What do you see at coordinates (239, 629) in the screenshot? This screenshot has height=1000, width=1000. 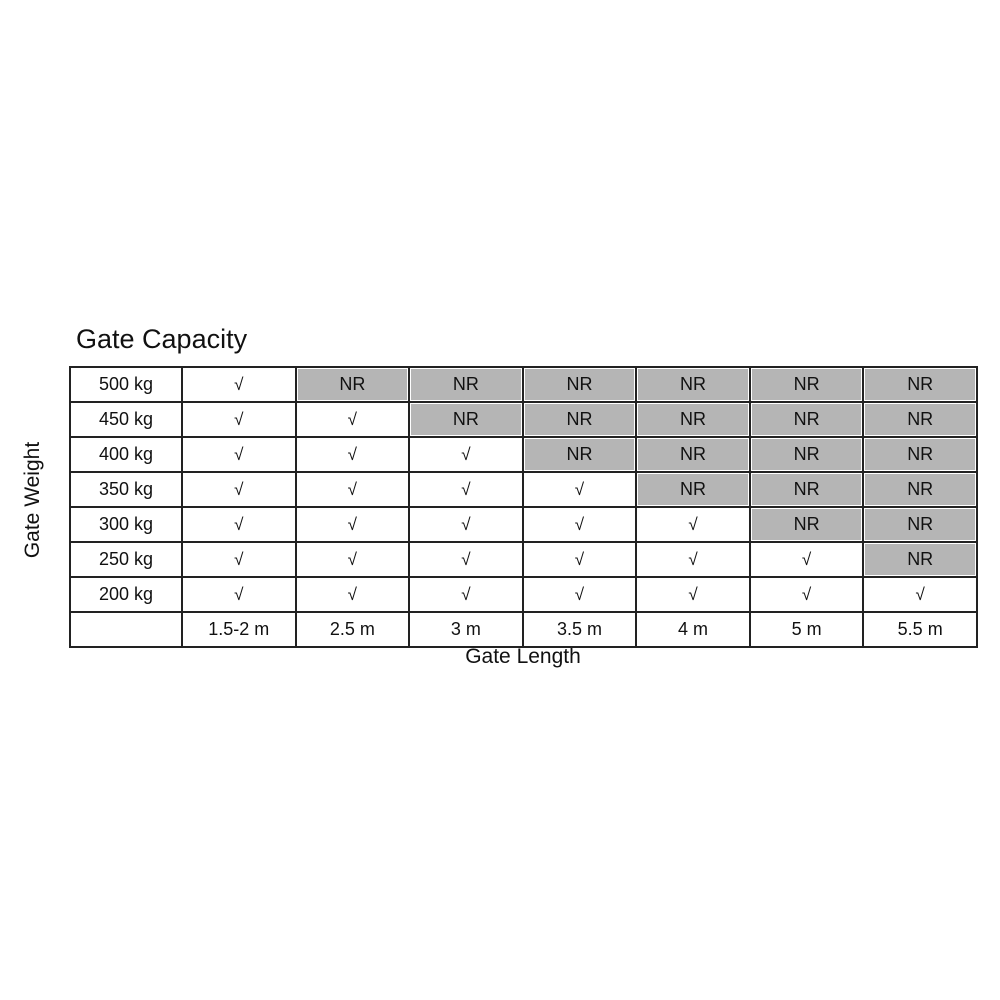 I see `column-header: 1.5-2 m` at bounding box center [239, 629].